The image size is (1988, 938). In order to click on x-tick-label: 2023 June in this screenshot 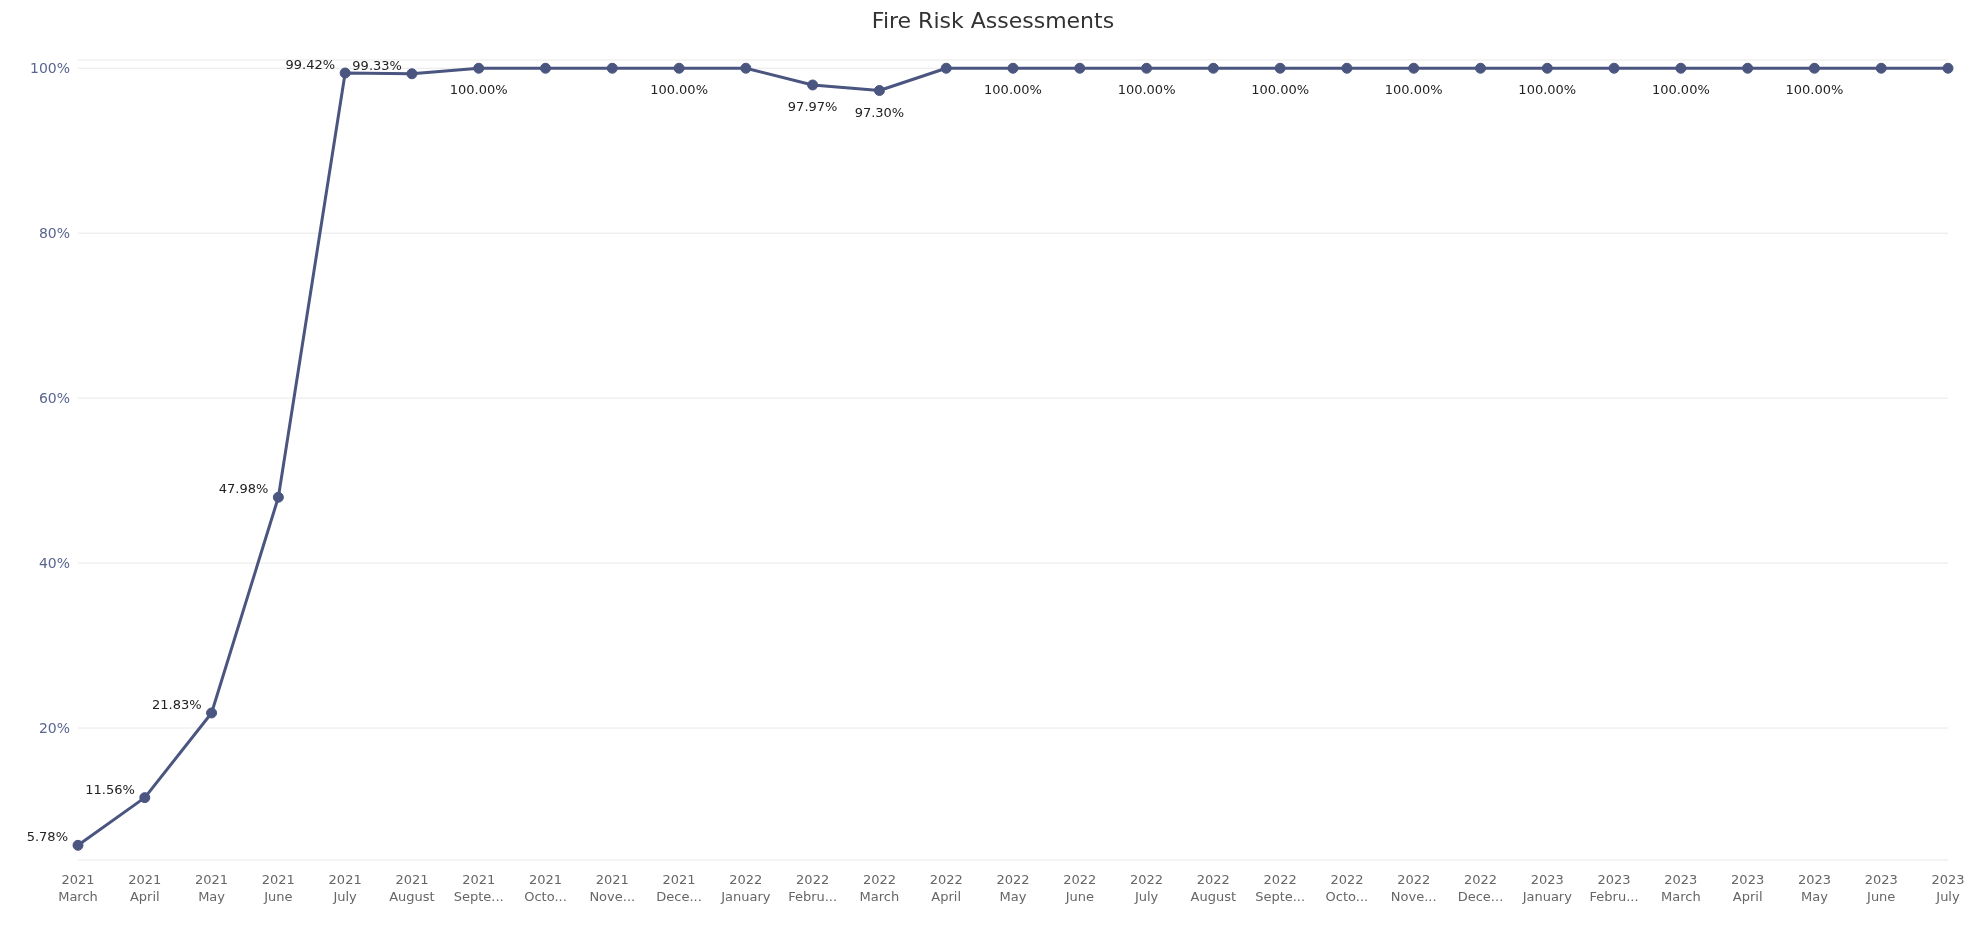, I will do `click(1881, 888)`.